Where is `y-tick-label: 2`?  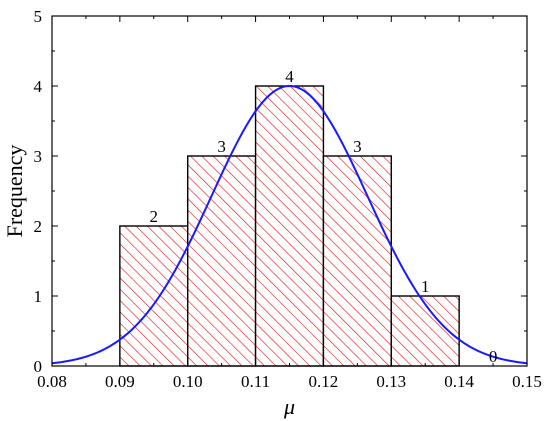
y-tick-label: 2 is located at coordinates (38, 226).